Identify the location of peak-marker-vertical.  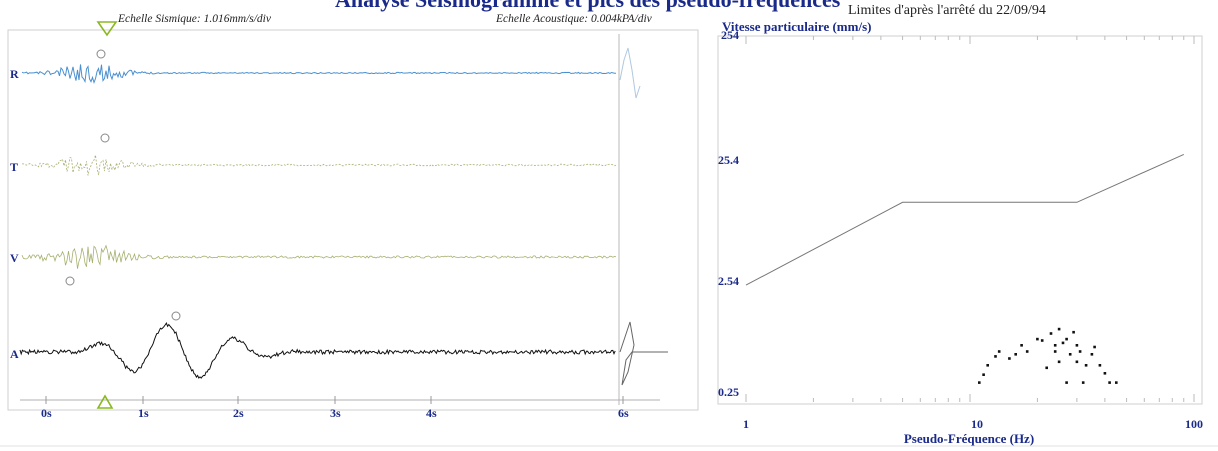
(70, 281).